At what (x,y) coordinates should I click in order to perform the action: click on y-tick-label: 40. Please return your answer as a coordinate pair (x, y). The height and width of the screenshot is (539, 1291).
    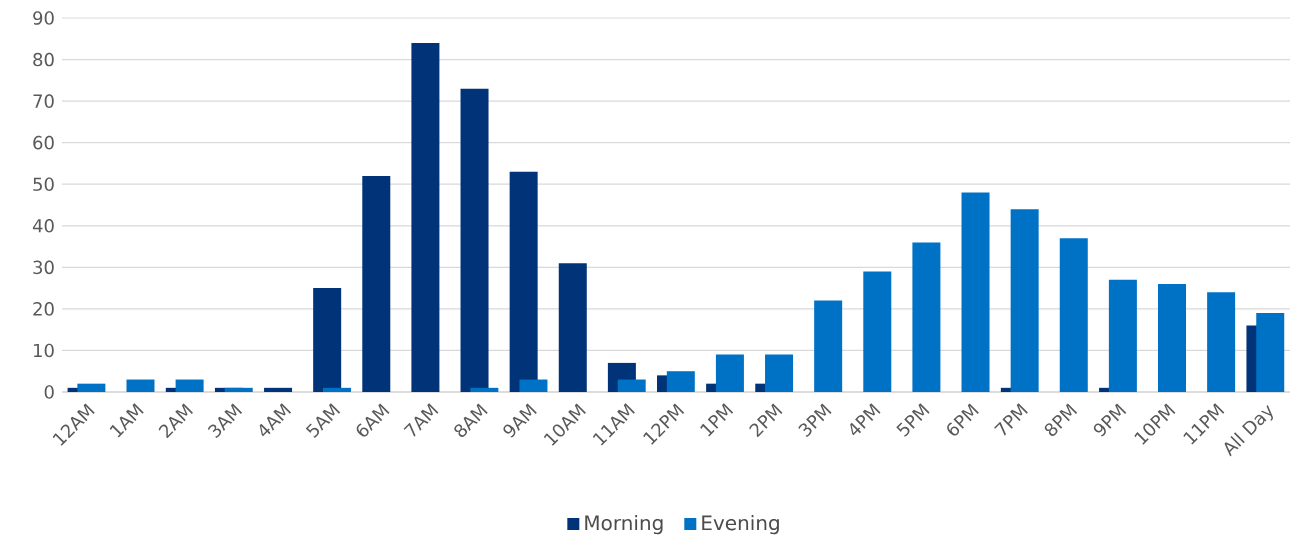
    Looking at the image, I should click on (43, 225).